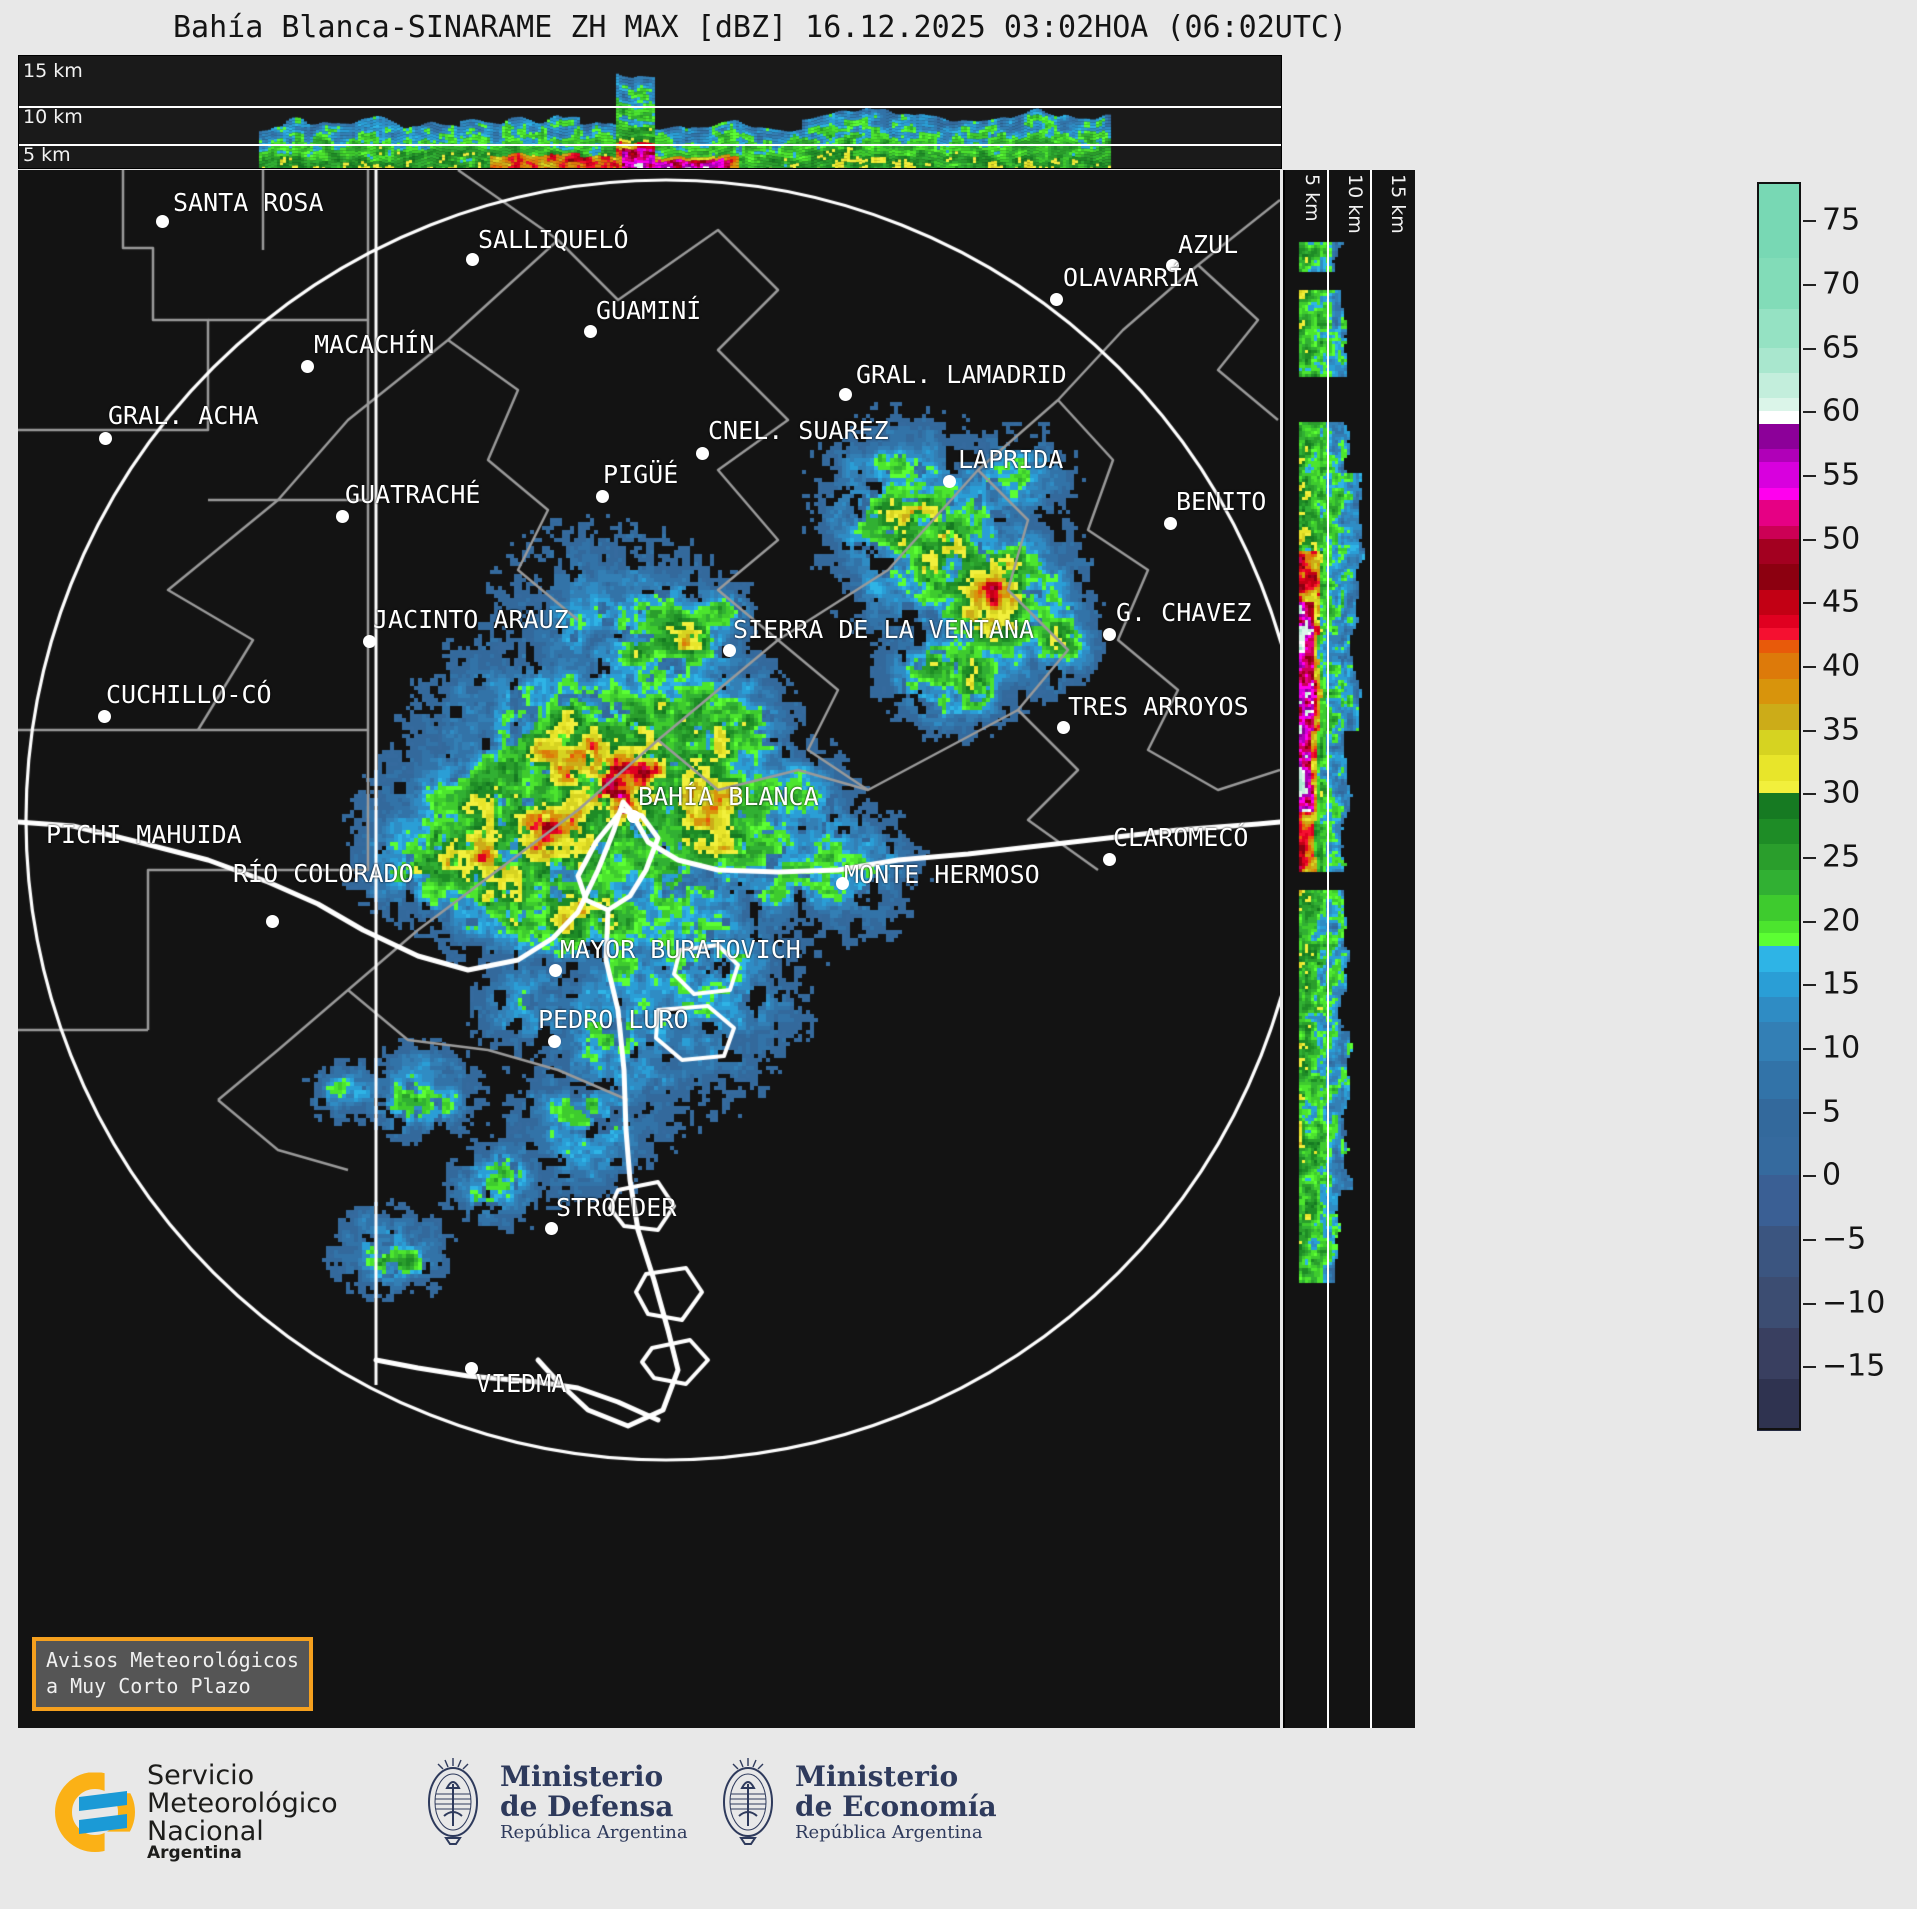  I want to click on smn-line2: Meteorológico, so click(242, 1803).